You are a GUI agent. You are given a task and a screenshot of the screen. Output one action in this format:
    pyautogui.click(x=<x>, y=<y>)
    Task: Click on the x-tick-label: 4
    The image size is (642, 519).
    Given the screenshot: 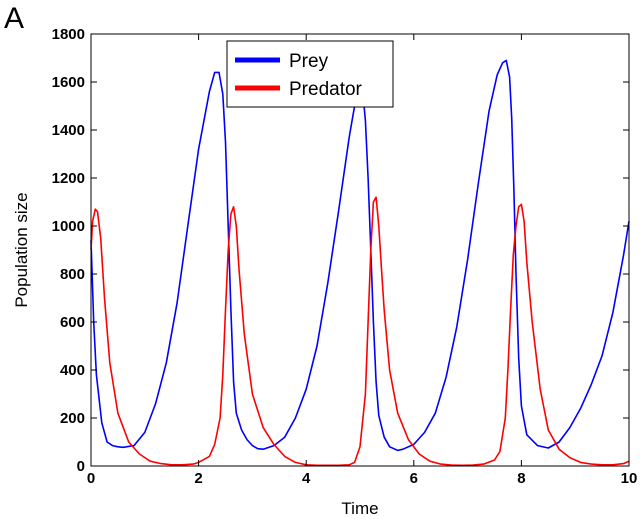 What is the action you would take?
    pyautogui.click(x=306, y=478)
    